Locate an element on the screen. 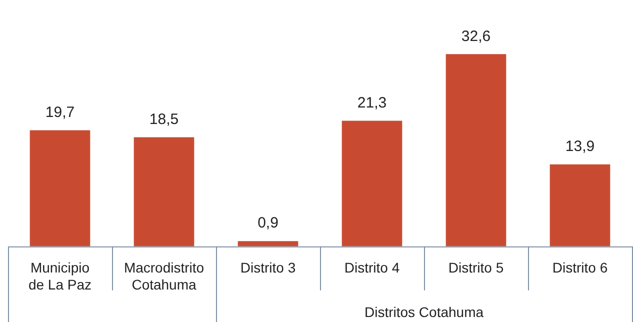  data-label: 19,7 is located at coordinates (60, 112).